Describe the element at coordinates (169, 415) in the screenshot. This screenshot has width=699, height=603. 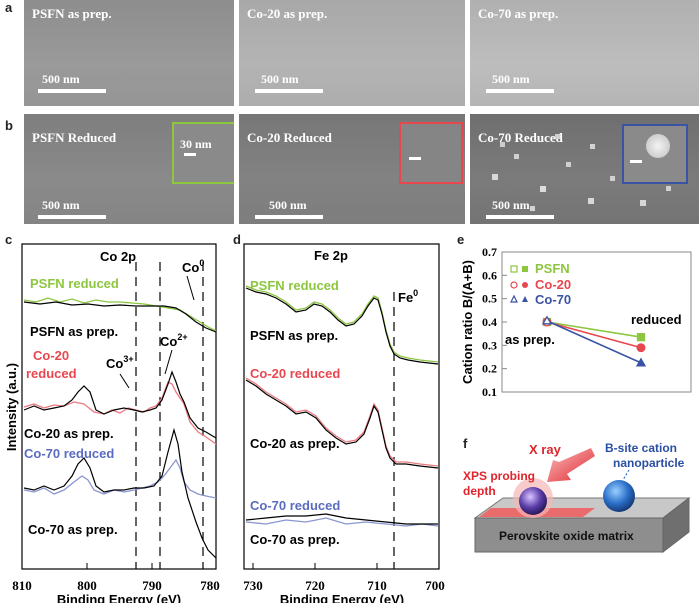
I see `reference-lines` at that location.